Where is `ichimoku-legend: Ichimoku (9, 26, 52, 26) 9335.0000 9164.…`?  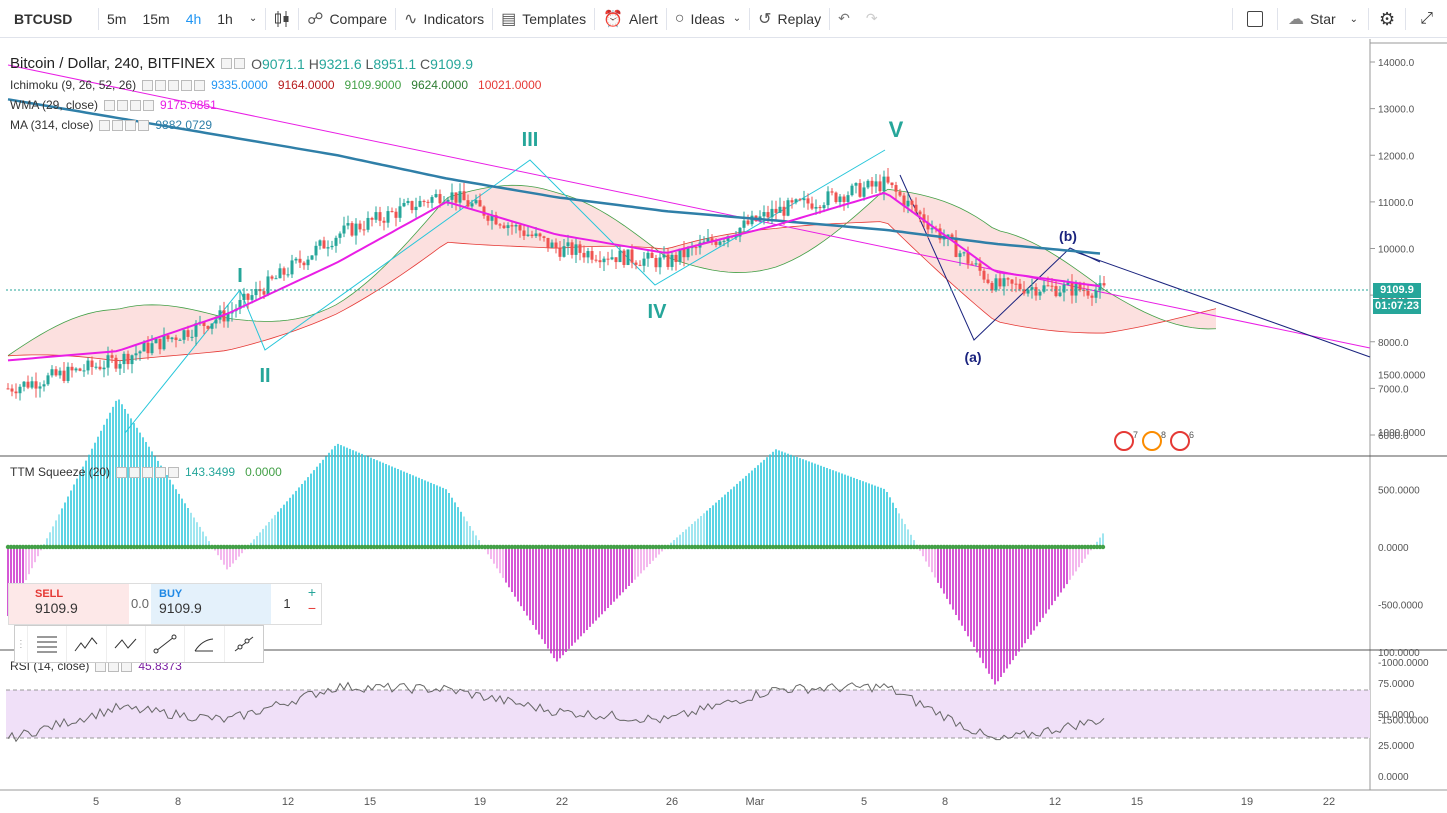 ichimoku-legend: Ichimoku (9, 26, 52, 26) 9335.0000 9164.… is located at coordinates (280, 85).